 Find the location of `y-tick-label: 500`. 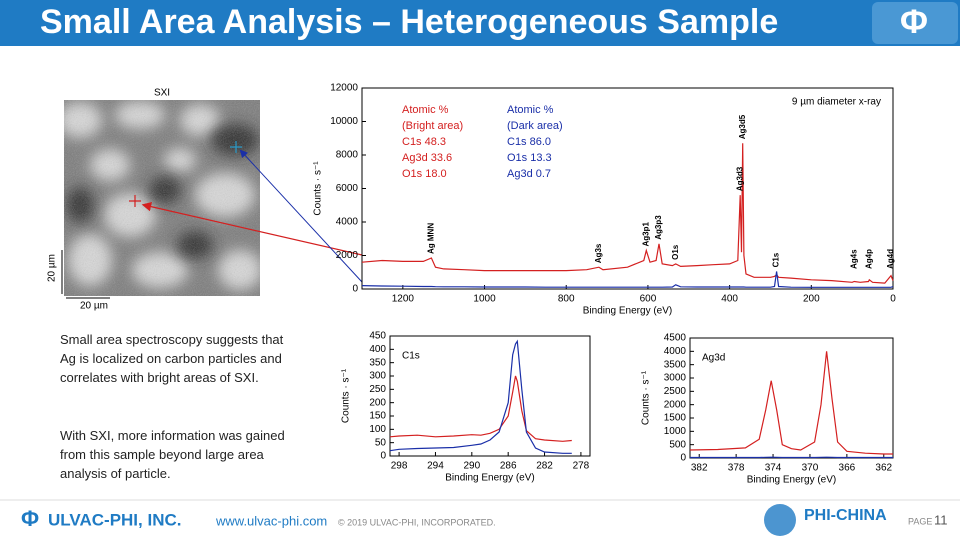

y-tick-label: 500 is located at coordinates (677, 444).